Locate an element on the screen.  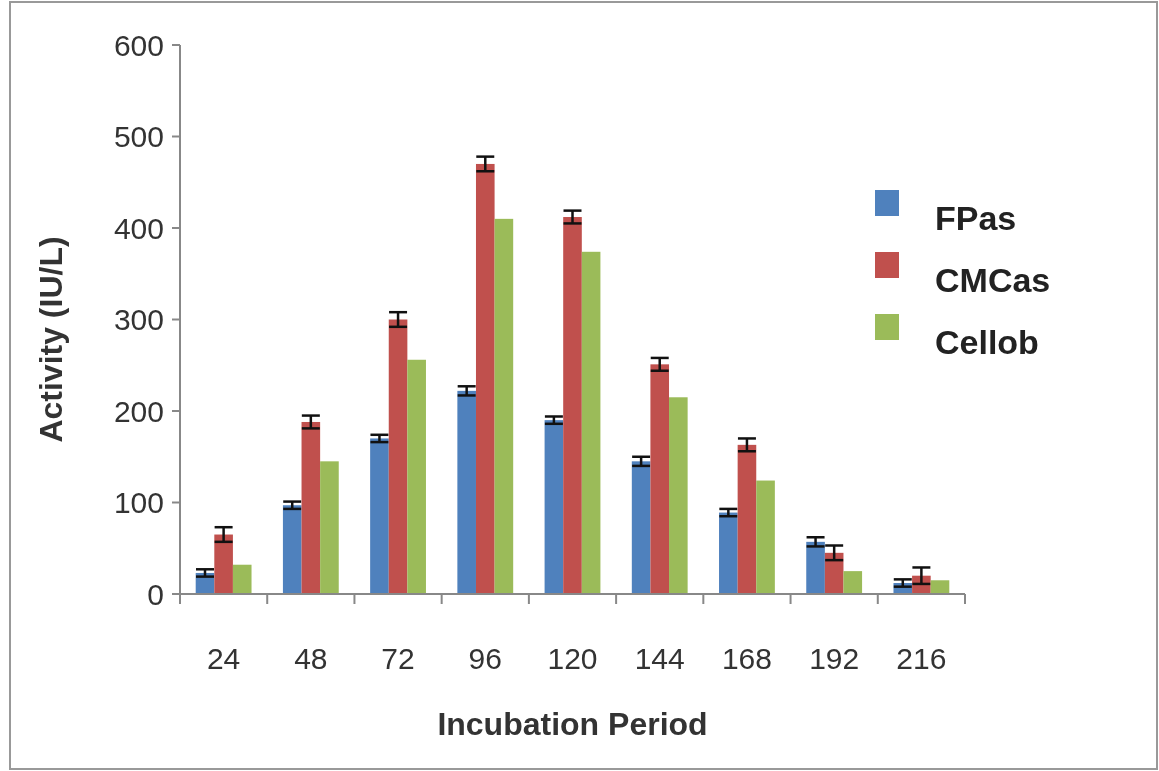
x-tick-label: 96 is located at coordinates (485, 658).